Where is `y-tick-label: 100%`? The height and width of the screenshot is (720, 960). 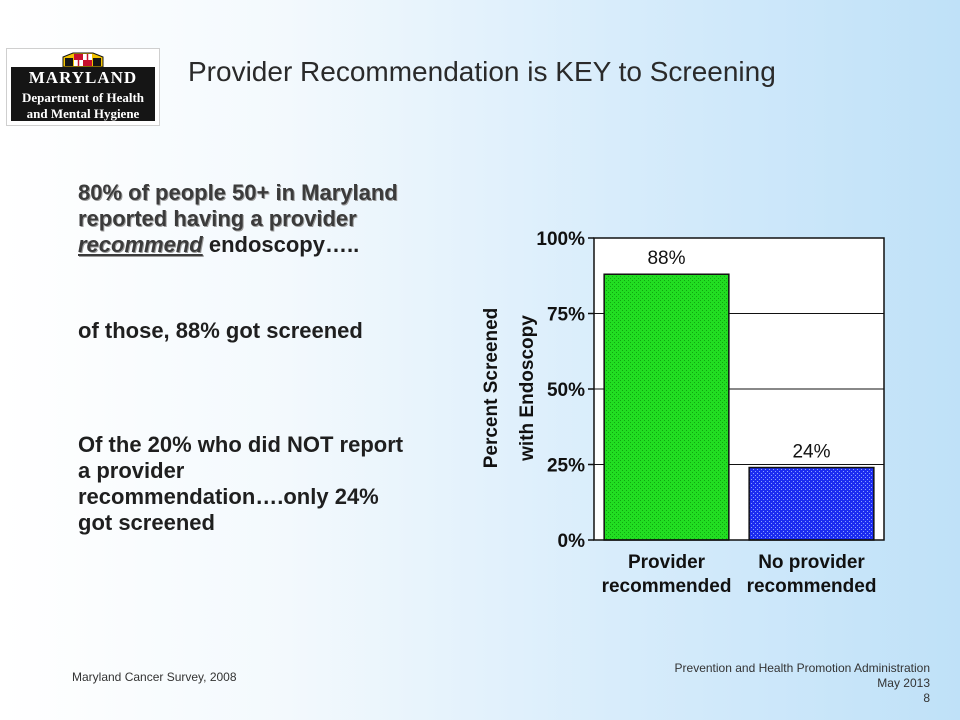 y-tick-label: 100% is located at coordinates (560, 239).